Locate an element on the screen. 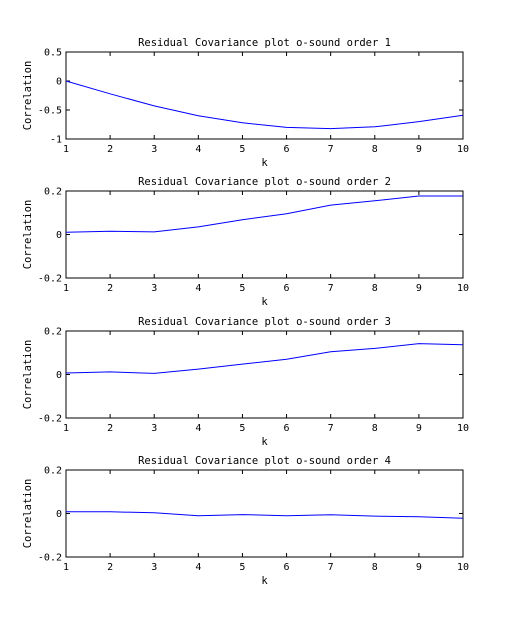 Image resolution: width=513 pixels, height=637 pixels. chart-title: Residual Covariance plot o-sound order 4 is located at coordinates (264, 461).